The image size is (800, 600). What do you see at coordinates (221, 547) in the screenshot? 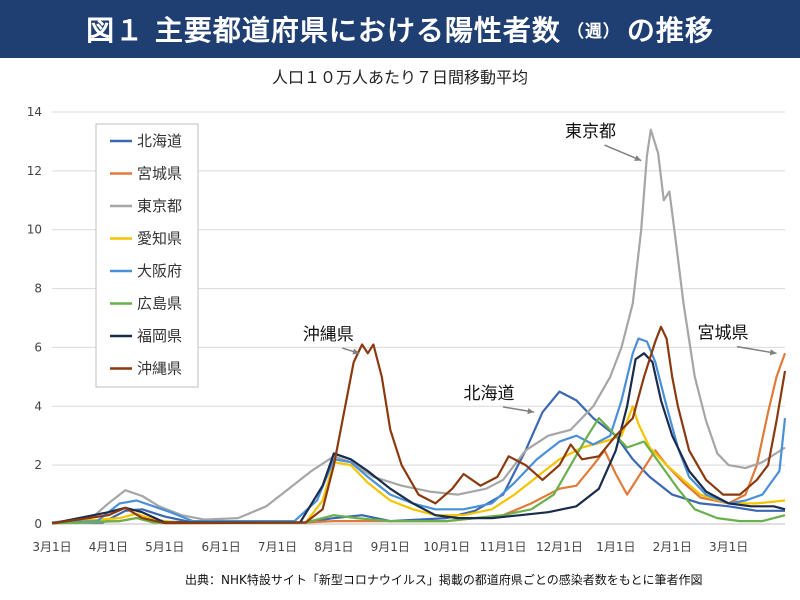
I see `x-tick-label: 6月1日` at bounding box center [221, 547].